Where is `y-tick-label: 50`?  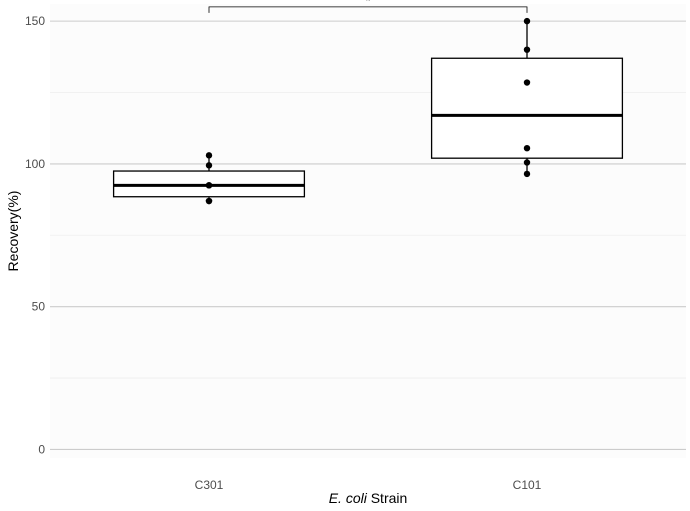
y-tick-label: 50 is located at coordinates (39, 307).